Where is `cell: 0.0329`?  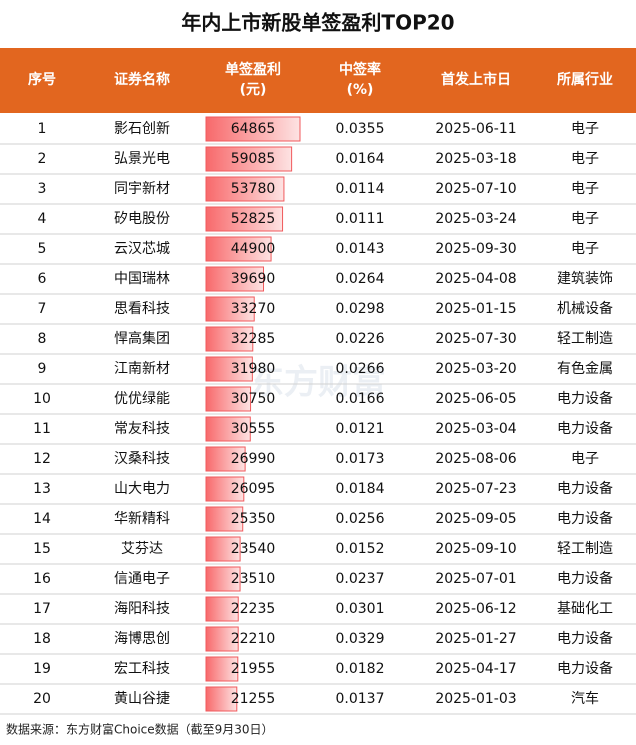
cell: 0.0329 is located at coordinates (360, 639).